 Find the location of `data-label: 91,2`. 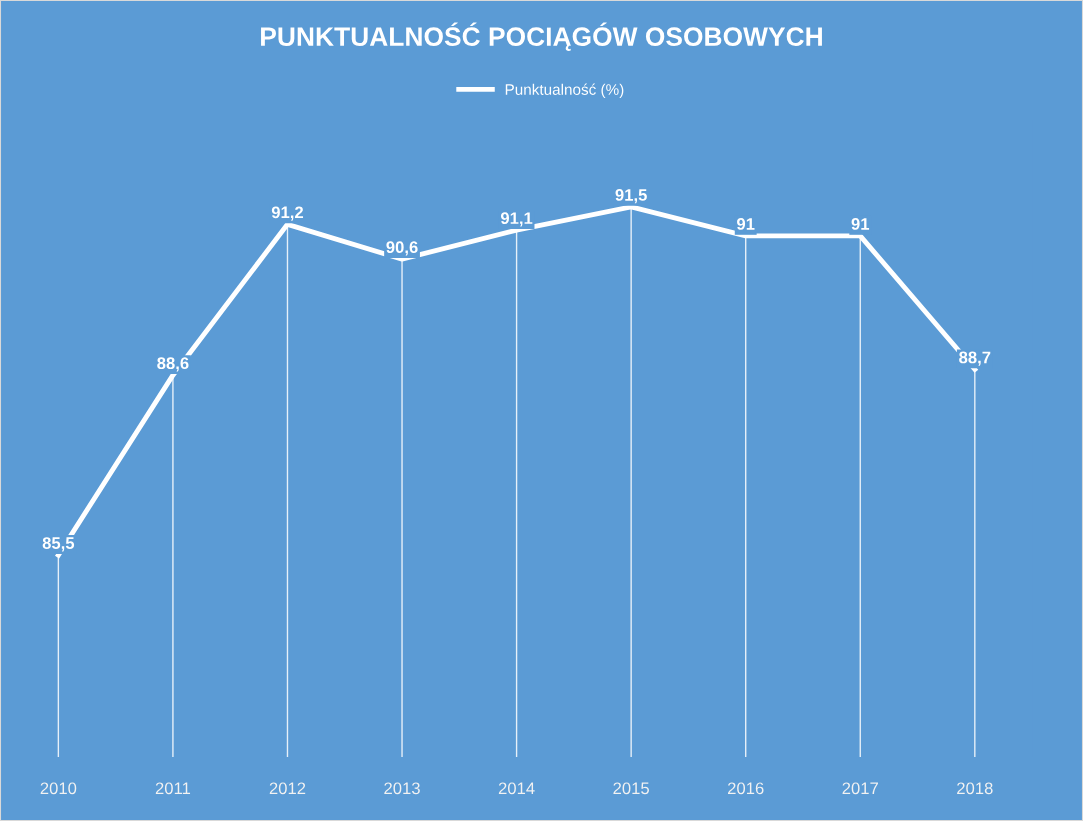

data-label: 91,2 is located at coordinates (287, 213).